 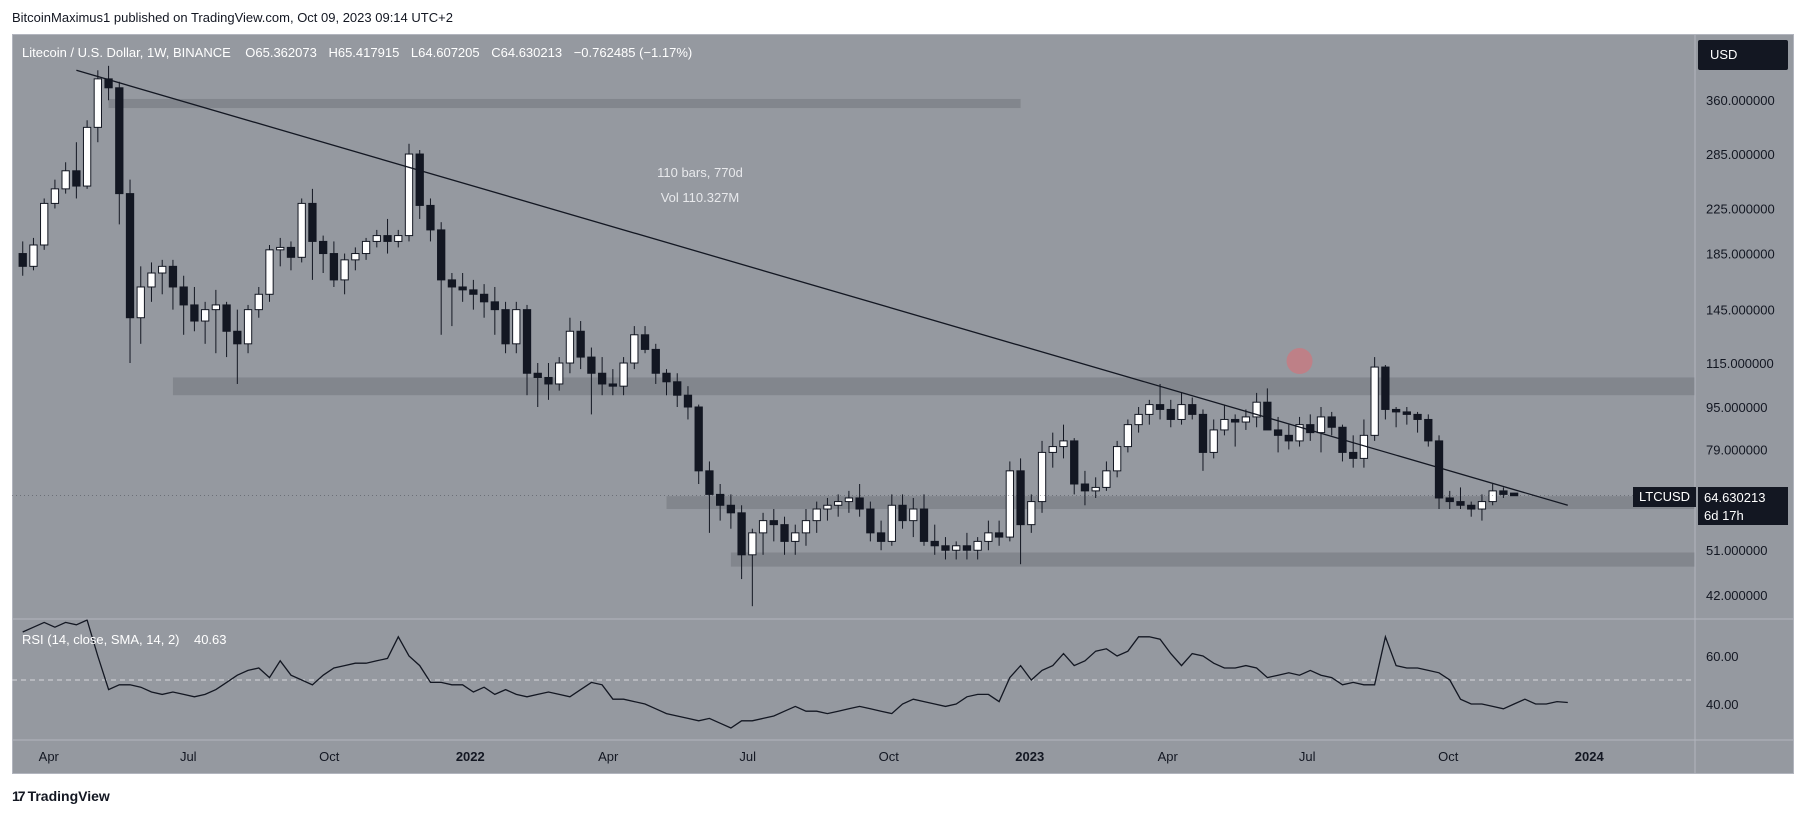 What do you see at coordinates (1735, 497) in the screenshot?
I see `last-price-value: 64.630213` at bounding box center [1735, 497].